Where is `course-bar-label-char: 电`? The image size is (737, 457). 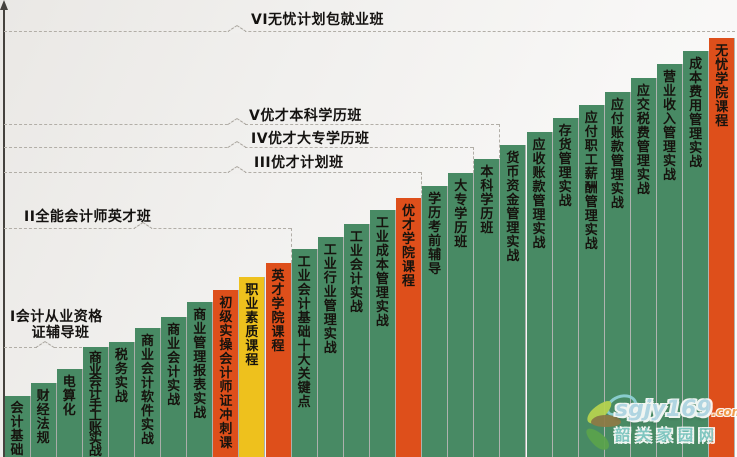
course-bar-label-char: 电 is located at coordinates (69, 382).